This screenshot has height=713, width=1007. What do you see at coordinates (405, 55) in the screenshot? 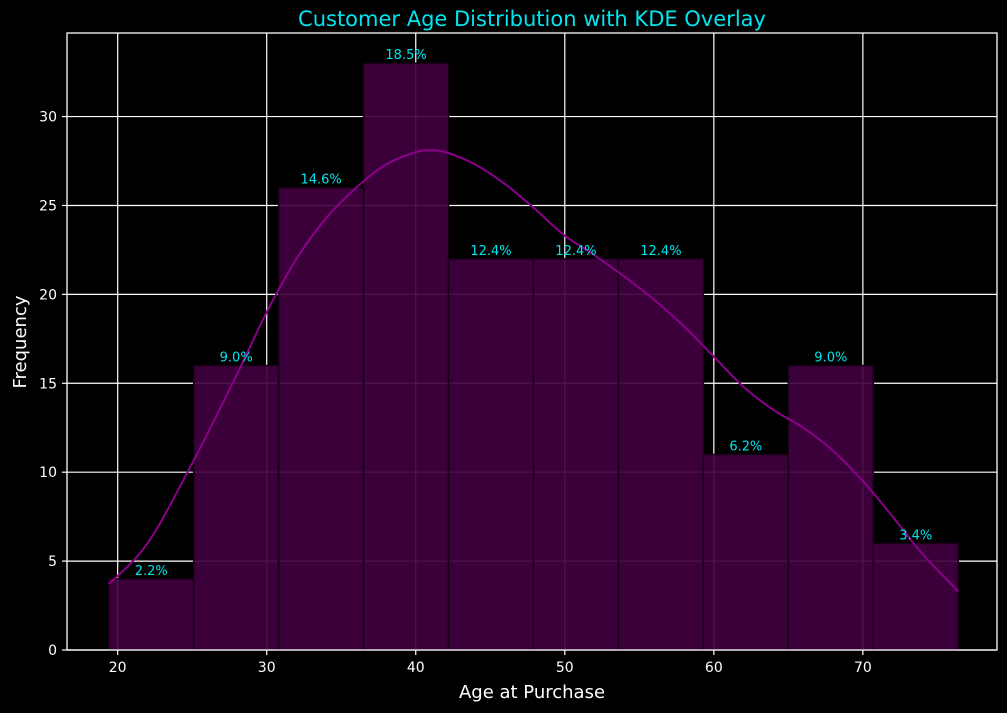
I see `bar-label: 18.5%` at bounding box center [405, 55].